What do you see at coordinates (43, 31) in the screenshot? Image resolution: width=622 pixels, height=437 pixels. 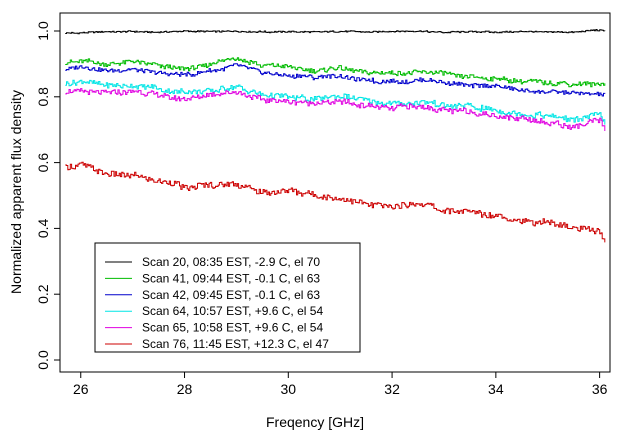 I see `y-tick-label: 1.0` at bounding box center [43, 31].